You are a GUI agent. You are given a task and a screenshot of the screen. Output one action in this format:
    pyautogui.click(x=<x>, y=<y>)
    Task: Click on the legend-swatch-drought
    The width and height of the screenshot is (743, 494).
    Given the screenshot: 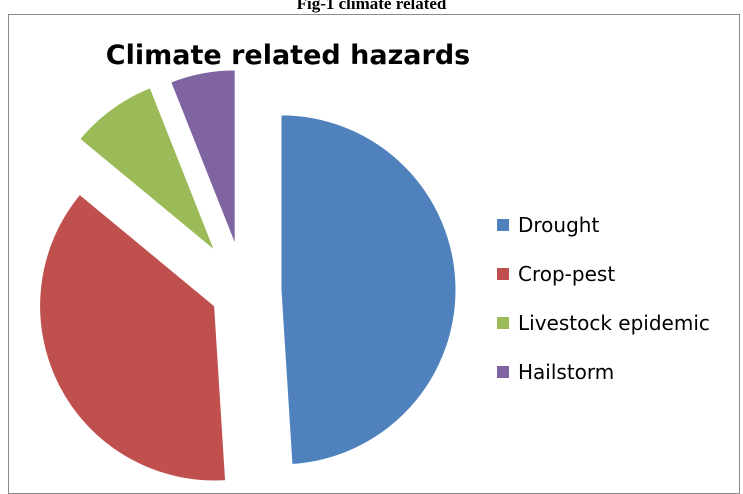 What is the action you would take?
    pyautogui.click(x=503, y=224)
    